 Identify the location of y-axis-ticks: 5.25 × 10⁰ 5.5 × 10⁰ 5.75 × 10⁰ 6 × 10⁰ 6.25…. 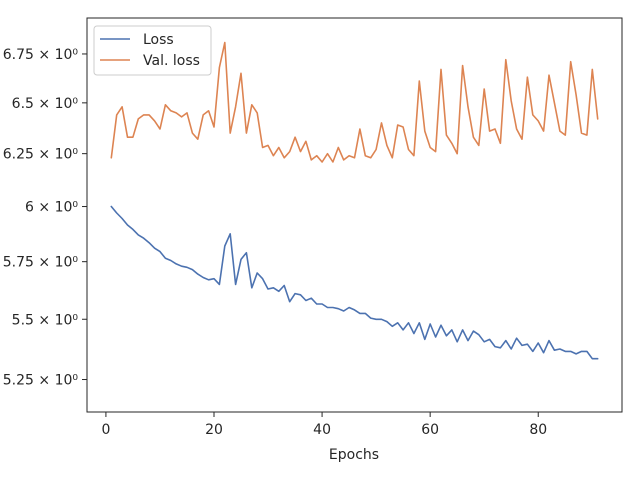
(45, 218).